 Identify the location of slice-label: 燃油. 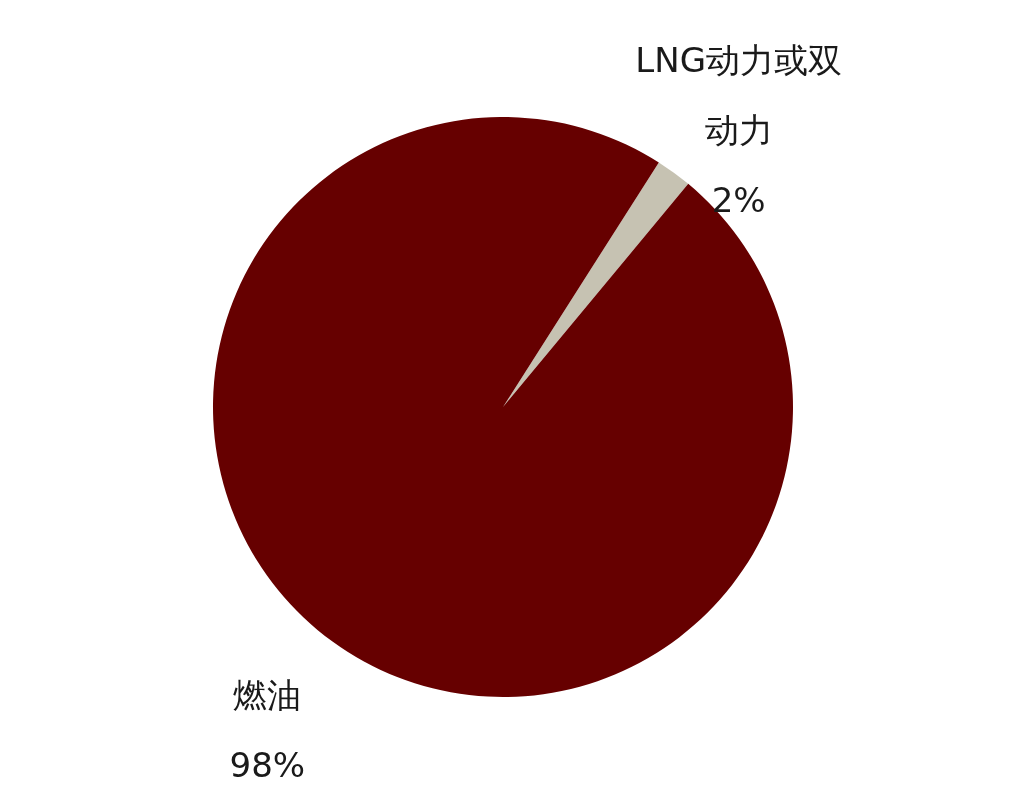
(267, 695).